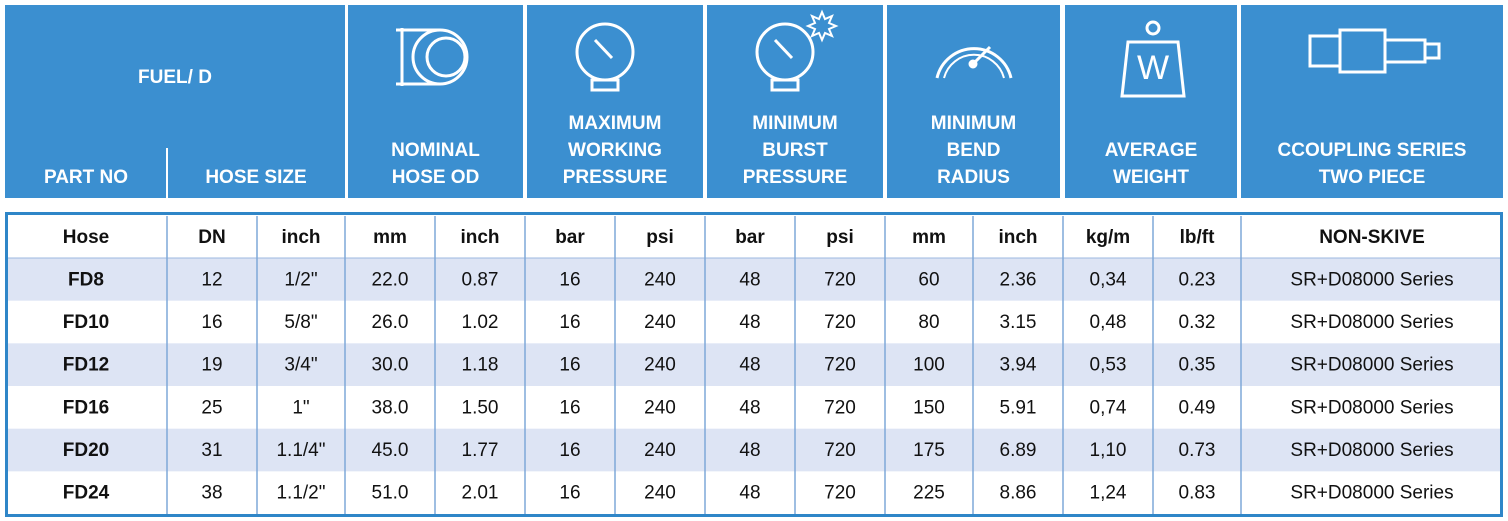 The width and height of the screenshot is (1508, 521). I want to click on cell: 31, so click(211, 450).